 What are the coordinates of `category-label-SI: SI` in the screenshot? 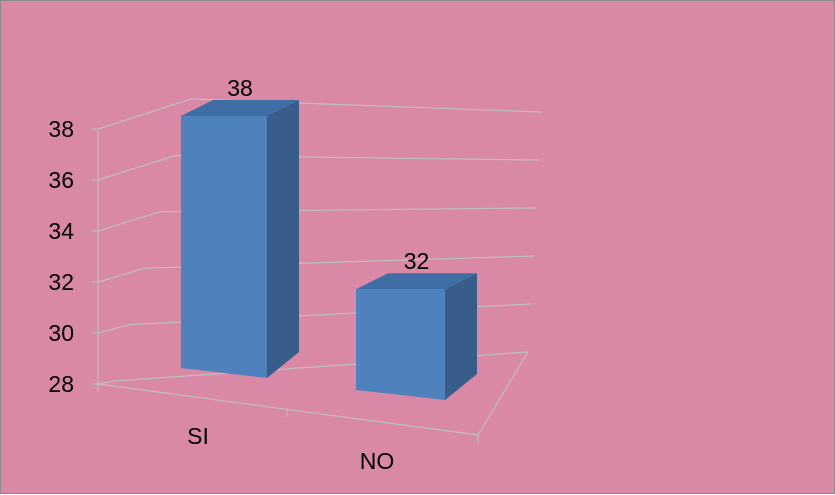 It's located at (198, 436).